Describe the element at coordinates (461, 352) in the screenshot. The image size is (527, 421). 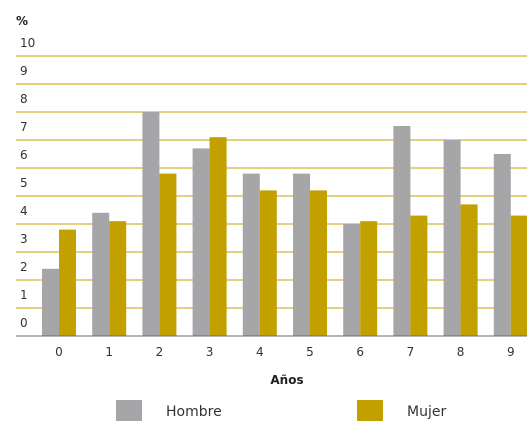
I see `x-tick-label: 8` at that location.